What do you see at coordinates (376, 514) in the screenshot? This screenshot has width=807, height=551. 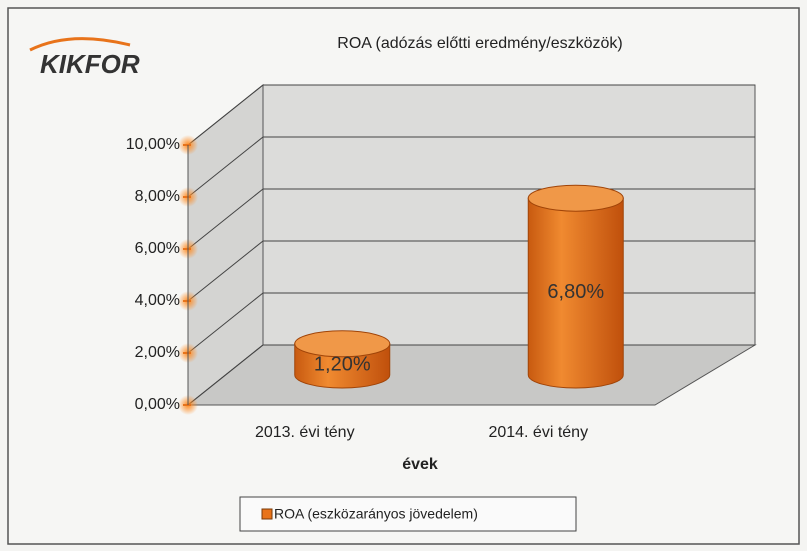 I see `legend-label: ROA (eszközarányos jövedelem)` at bounding box center [376, 514].